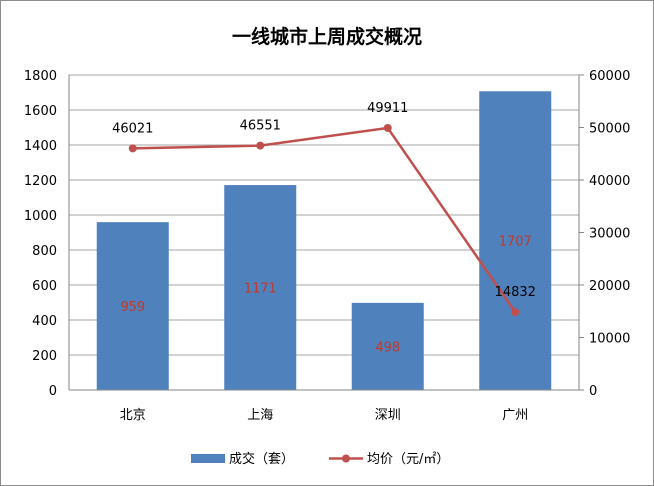  What do you see at coordinates (593, 391) in the screenshot?
I see `y-right-tick-label: 0` at bounding box center [593, 391].